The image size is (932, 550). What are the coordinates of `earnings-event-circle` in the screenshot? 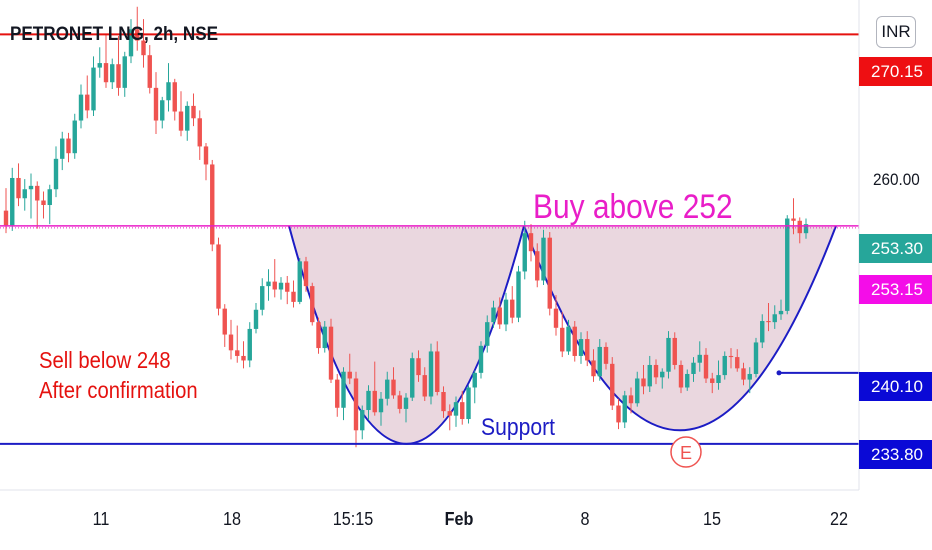 It's located at (686, 452).